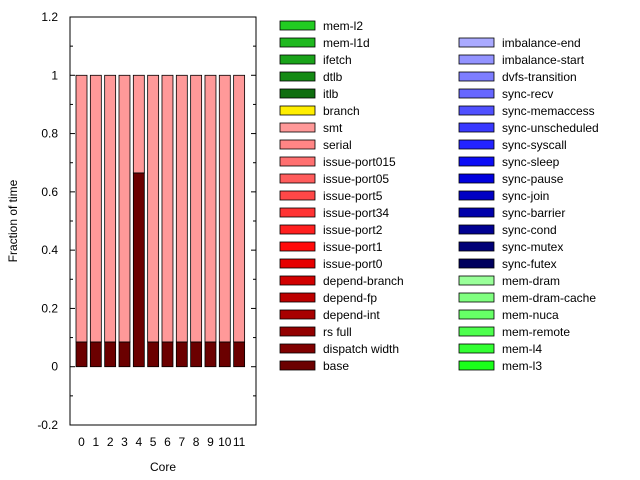 The image size is (640, 480). Describe the element at coordinates (359, 162) in the screenshot. I see `legend-label: issue-port015` at that location.